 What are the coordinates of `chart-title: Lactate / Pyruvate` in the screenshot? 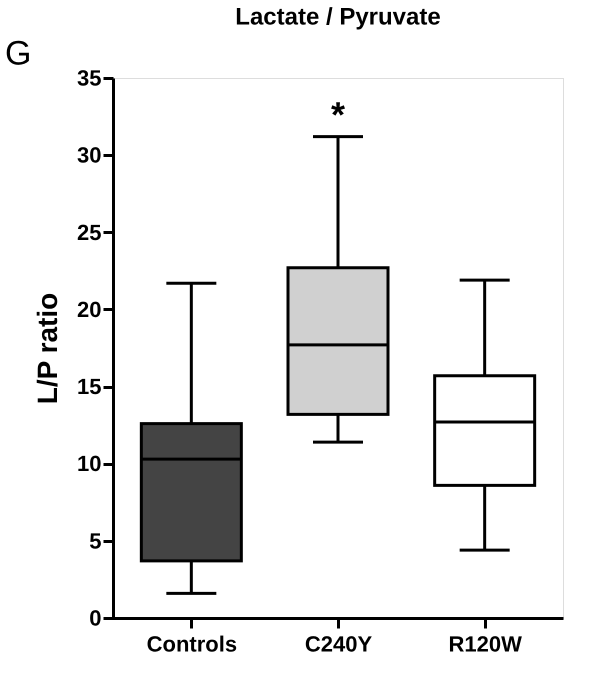 It's located at (338, 17).